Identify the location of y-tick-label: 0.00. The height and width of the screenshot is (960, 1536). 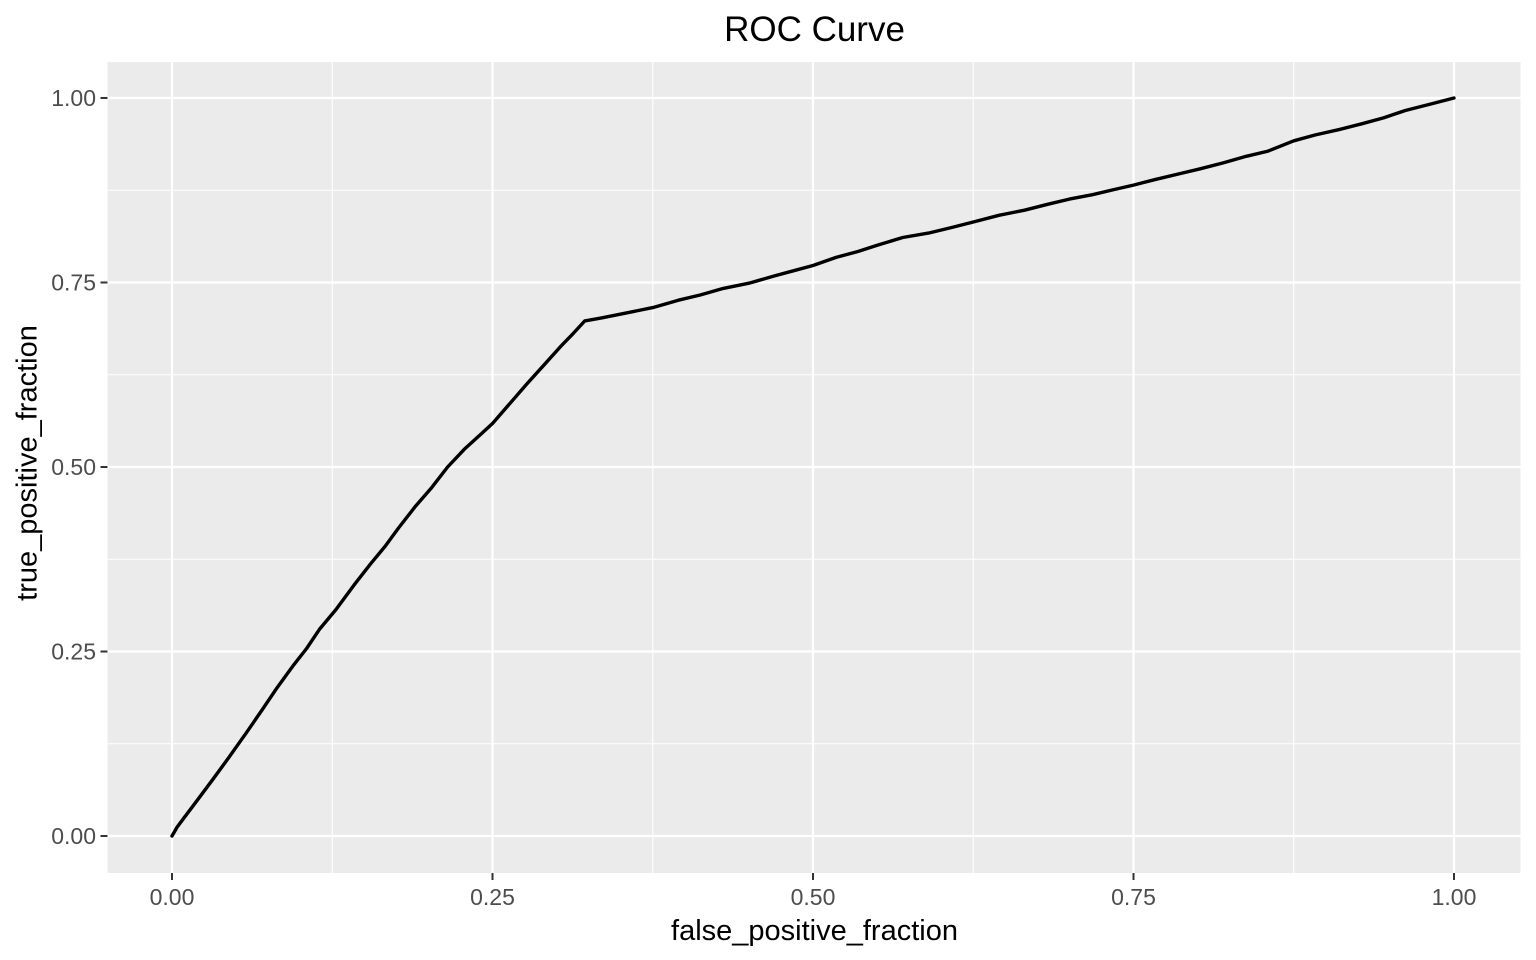
(73, 836).